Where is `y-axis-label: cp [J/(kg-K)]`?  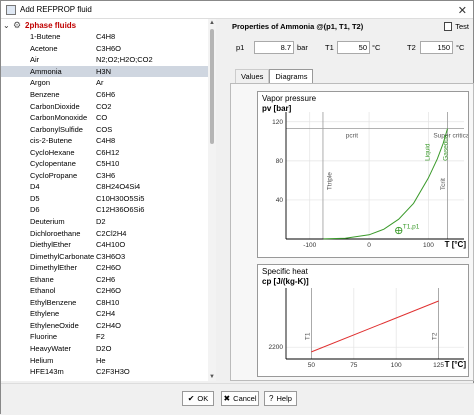 y-axis-label: cp [J/(kg-K)] is located at coordinates (285, 281).